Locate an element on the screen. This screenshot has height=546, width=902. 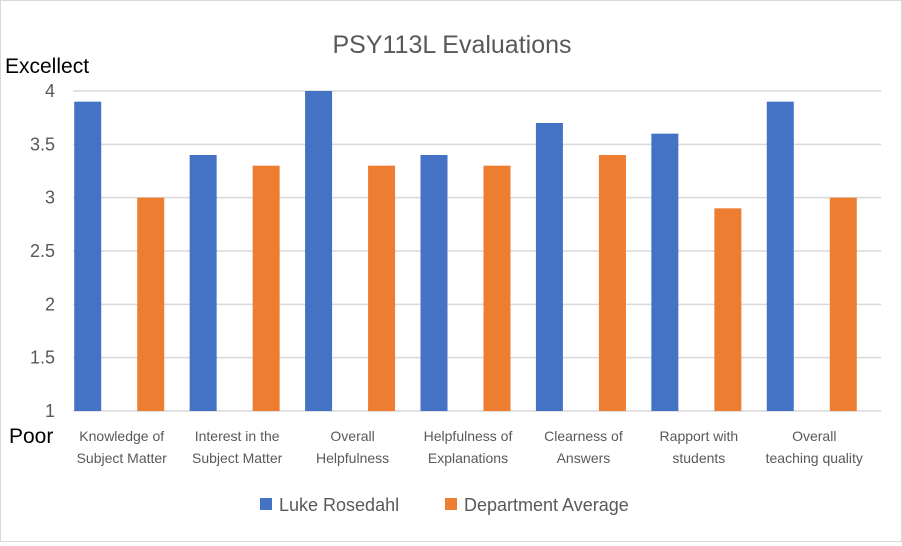
x-tick-label: Rapport with is located at coordinates (699, 436).